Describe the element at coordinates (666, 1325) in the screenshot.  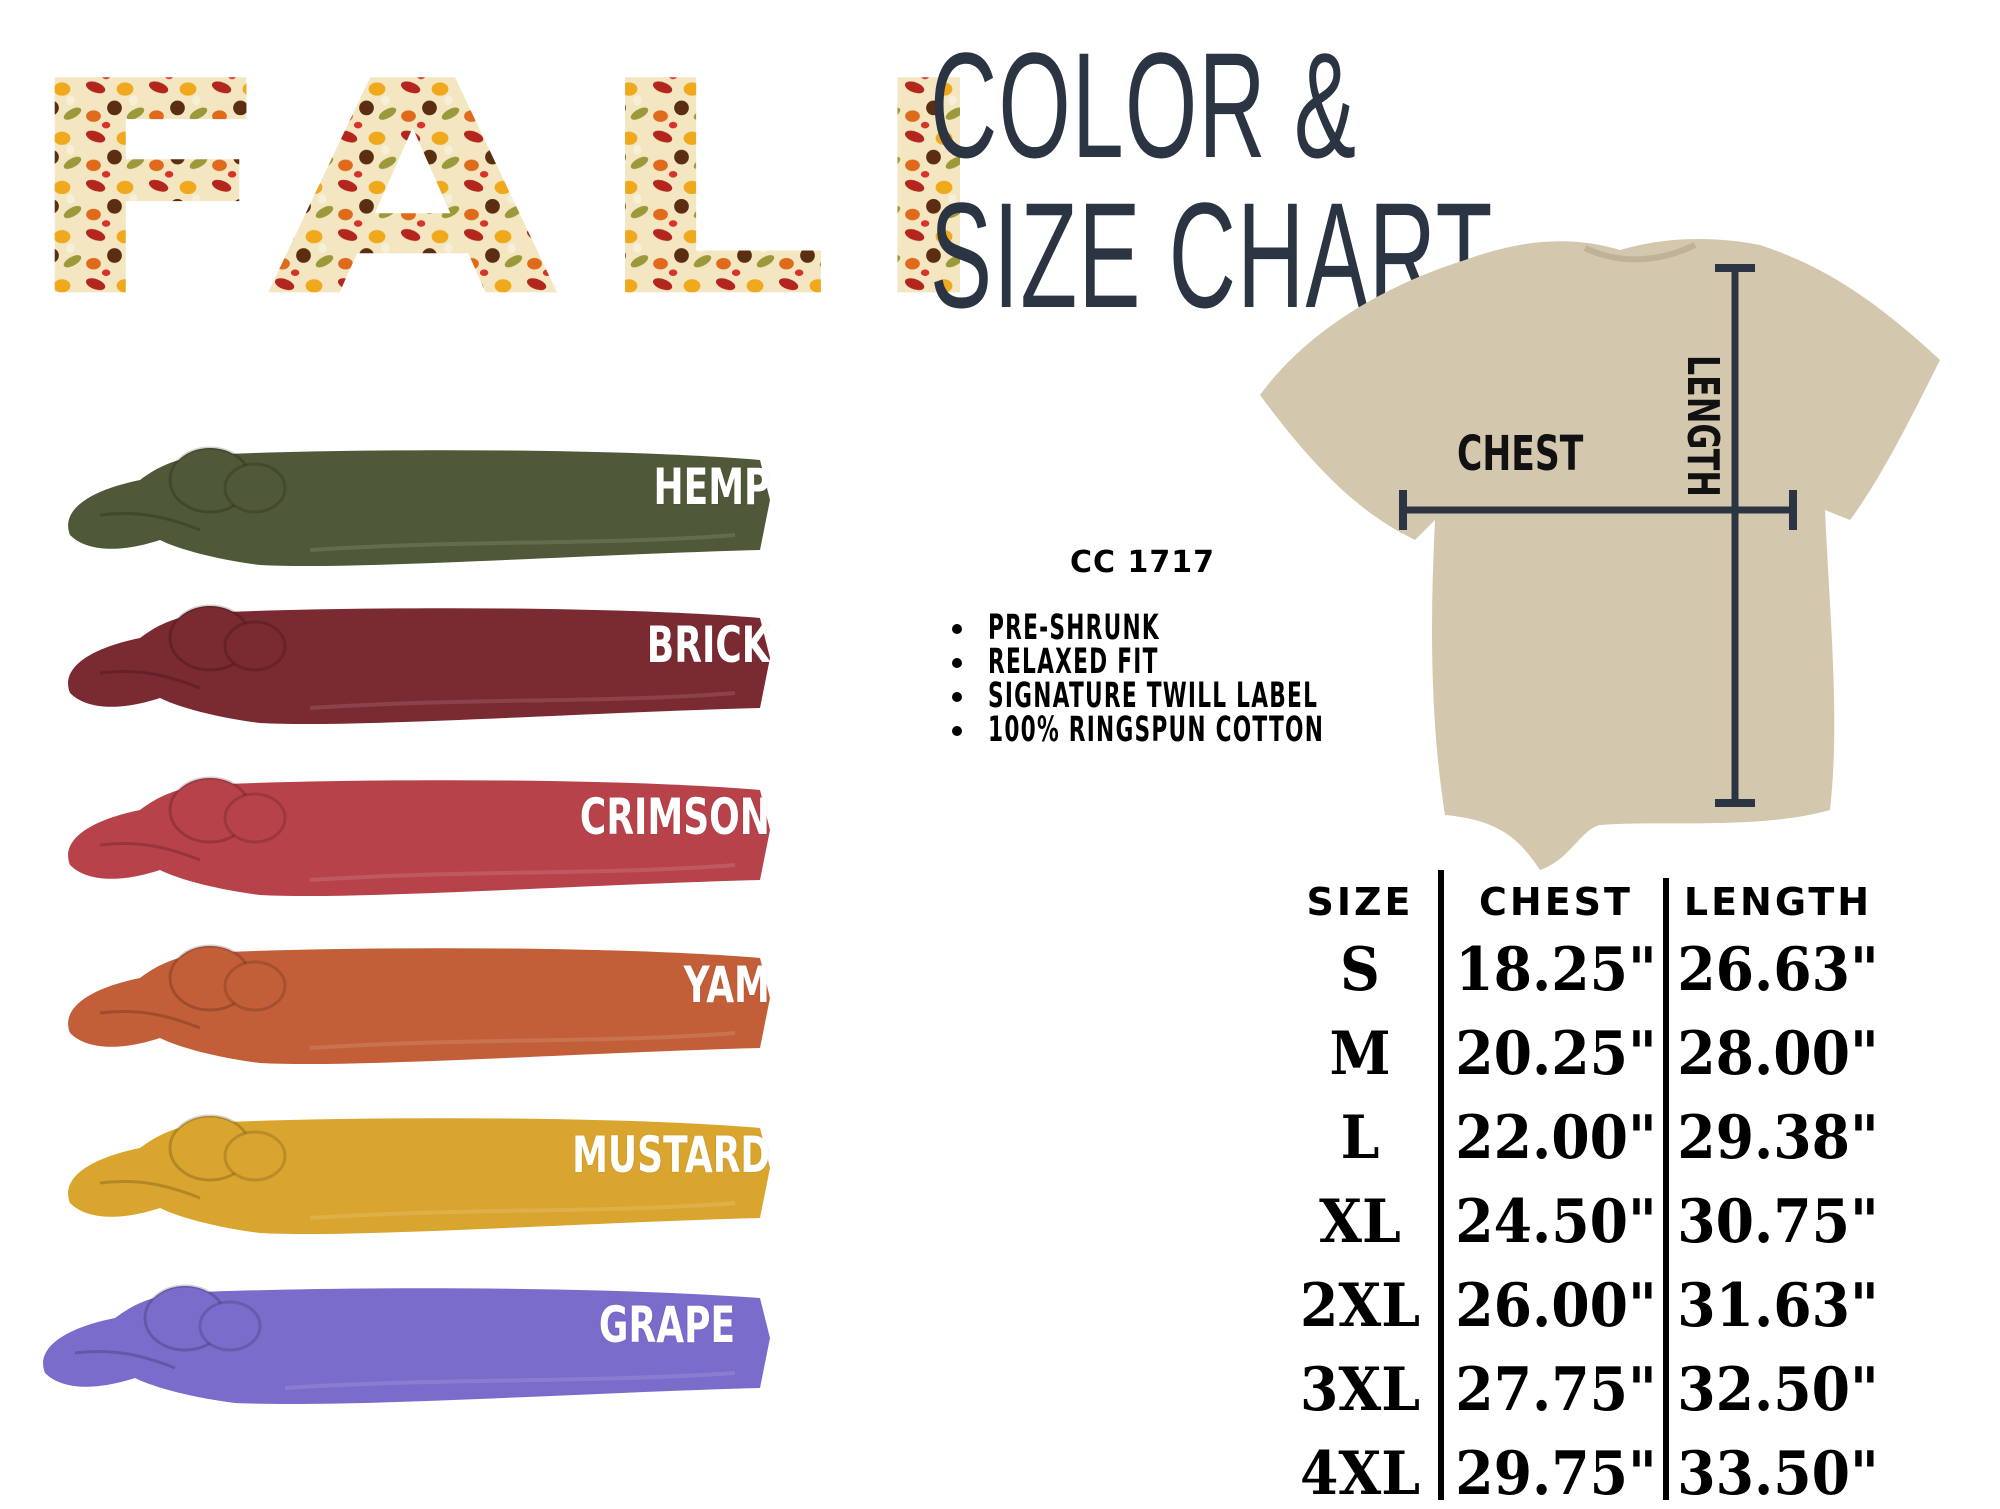
I see `color-name: GRAPE` at that location.